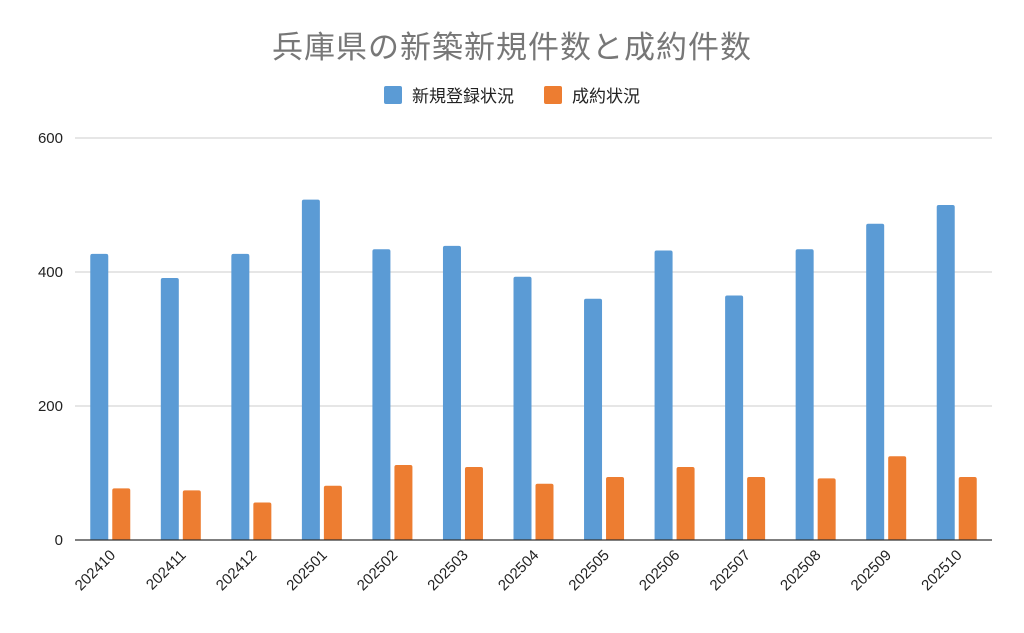 Image resolution: width=1024 pixels, height=633 pixels. Describe the element at coordinates (588, 570) in the screenshot. I see `x-tick-label: 202505` at that location.